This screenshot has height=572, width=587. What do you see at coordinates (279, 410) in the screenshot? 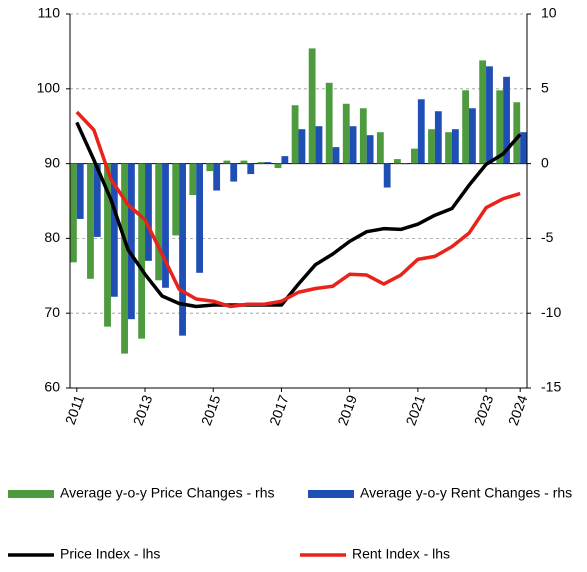
I see `x-tick-label: 2017` at bounding box center [279, 410].